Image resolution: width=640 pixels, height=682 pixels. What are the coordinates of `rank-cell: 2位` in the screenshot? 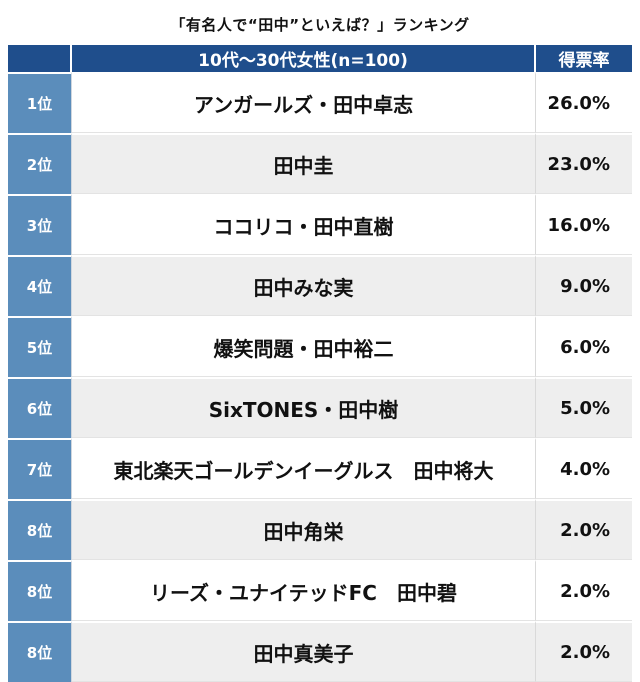 It's located at (40, 163).